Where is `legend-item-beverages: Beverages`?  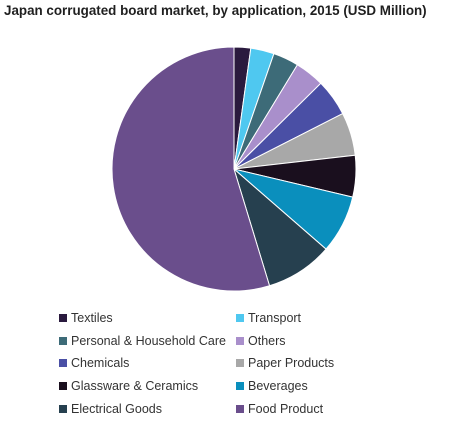
legend-item-beverages: Beverages is located at coordinates (272, 386).